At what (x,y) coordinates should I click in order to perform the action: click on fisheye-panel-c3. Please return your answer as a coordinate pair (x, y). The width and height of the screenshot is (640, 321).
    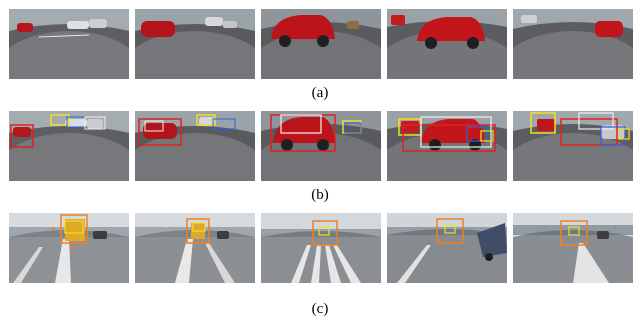
    Looking at the image, I should click on (321, 248).